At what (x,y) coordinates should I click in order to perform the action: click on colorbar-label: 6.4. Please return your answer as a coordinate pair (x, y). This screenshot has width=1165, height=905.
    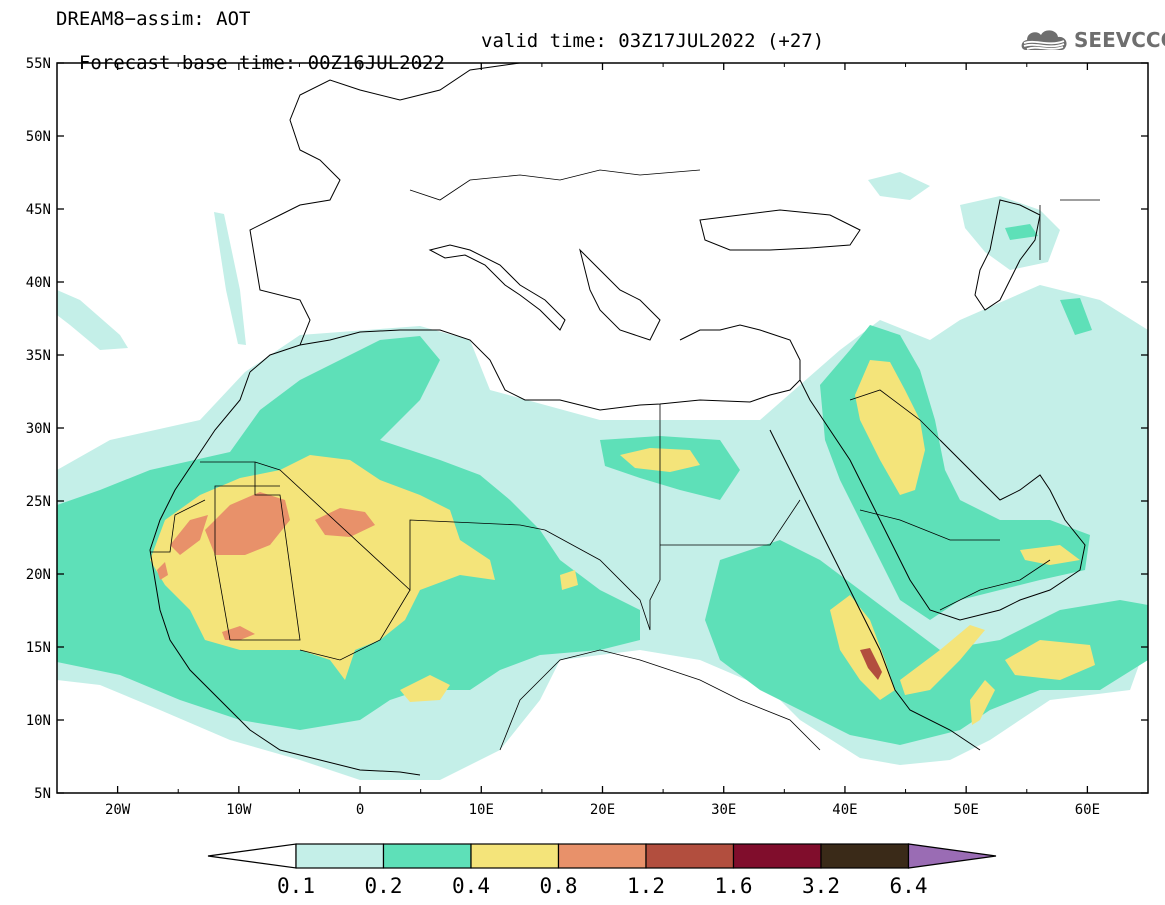
    Looking at the image, I should click on (909, 886).